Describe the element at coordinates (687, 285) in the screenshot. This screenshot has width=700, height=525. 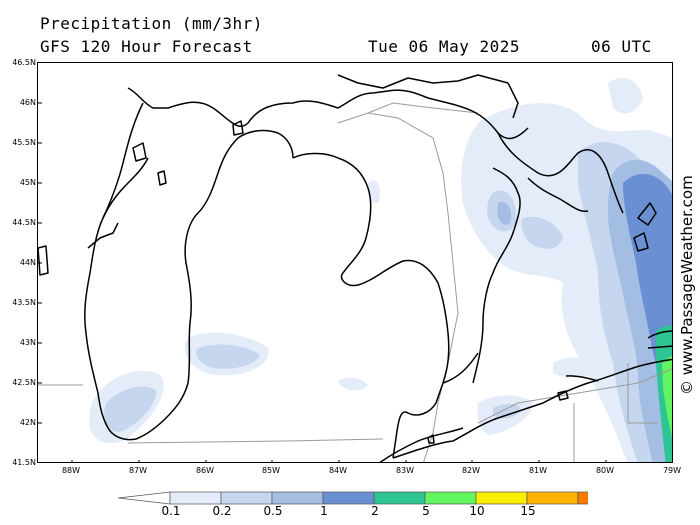
I see `credit-text: © www.PassageWeather.com` at that location.